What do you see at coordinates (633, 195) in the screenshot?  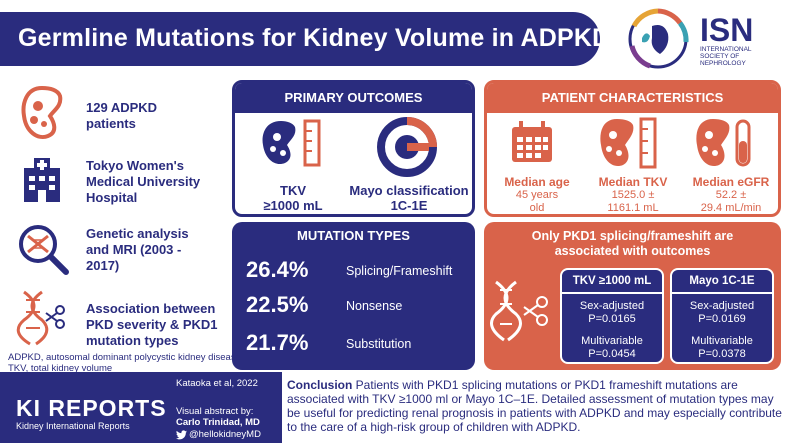 I see `median-tkv-value-line1: 1525.0 ±` at bounding box center [633, 195].